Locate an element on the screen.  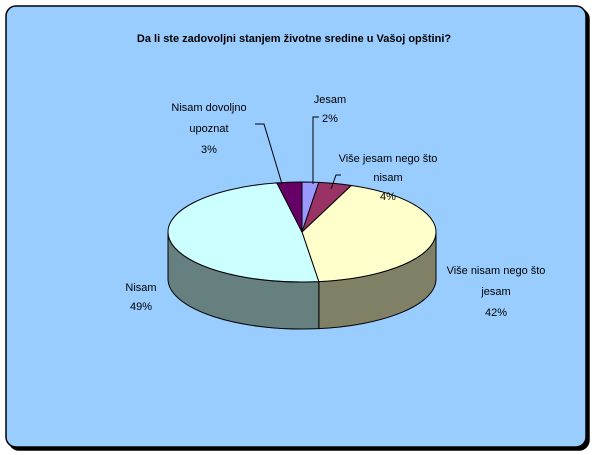
leader-lines is located at coordinates (298, 153).